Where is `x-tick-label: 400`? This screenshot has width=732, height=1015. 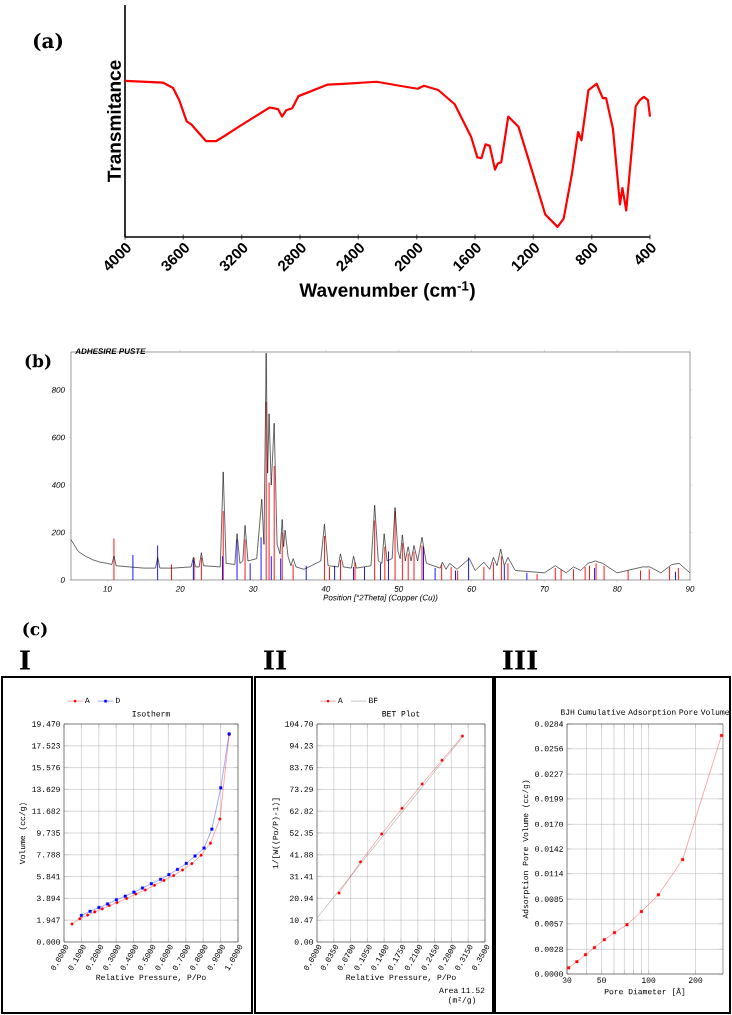 x-tick-label: 400 is located at coordinates (645, 254).